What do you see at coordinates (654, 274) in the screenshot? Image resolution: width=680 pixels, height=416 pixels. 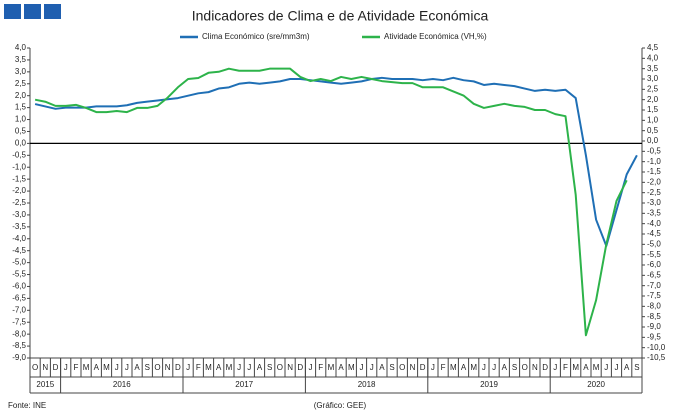 I see `y2-tick-label: -6,5` at bounding box center [654, 274].